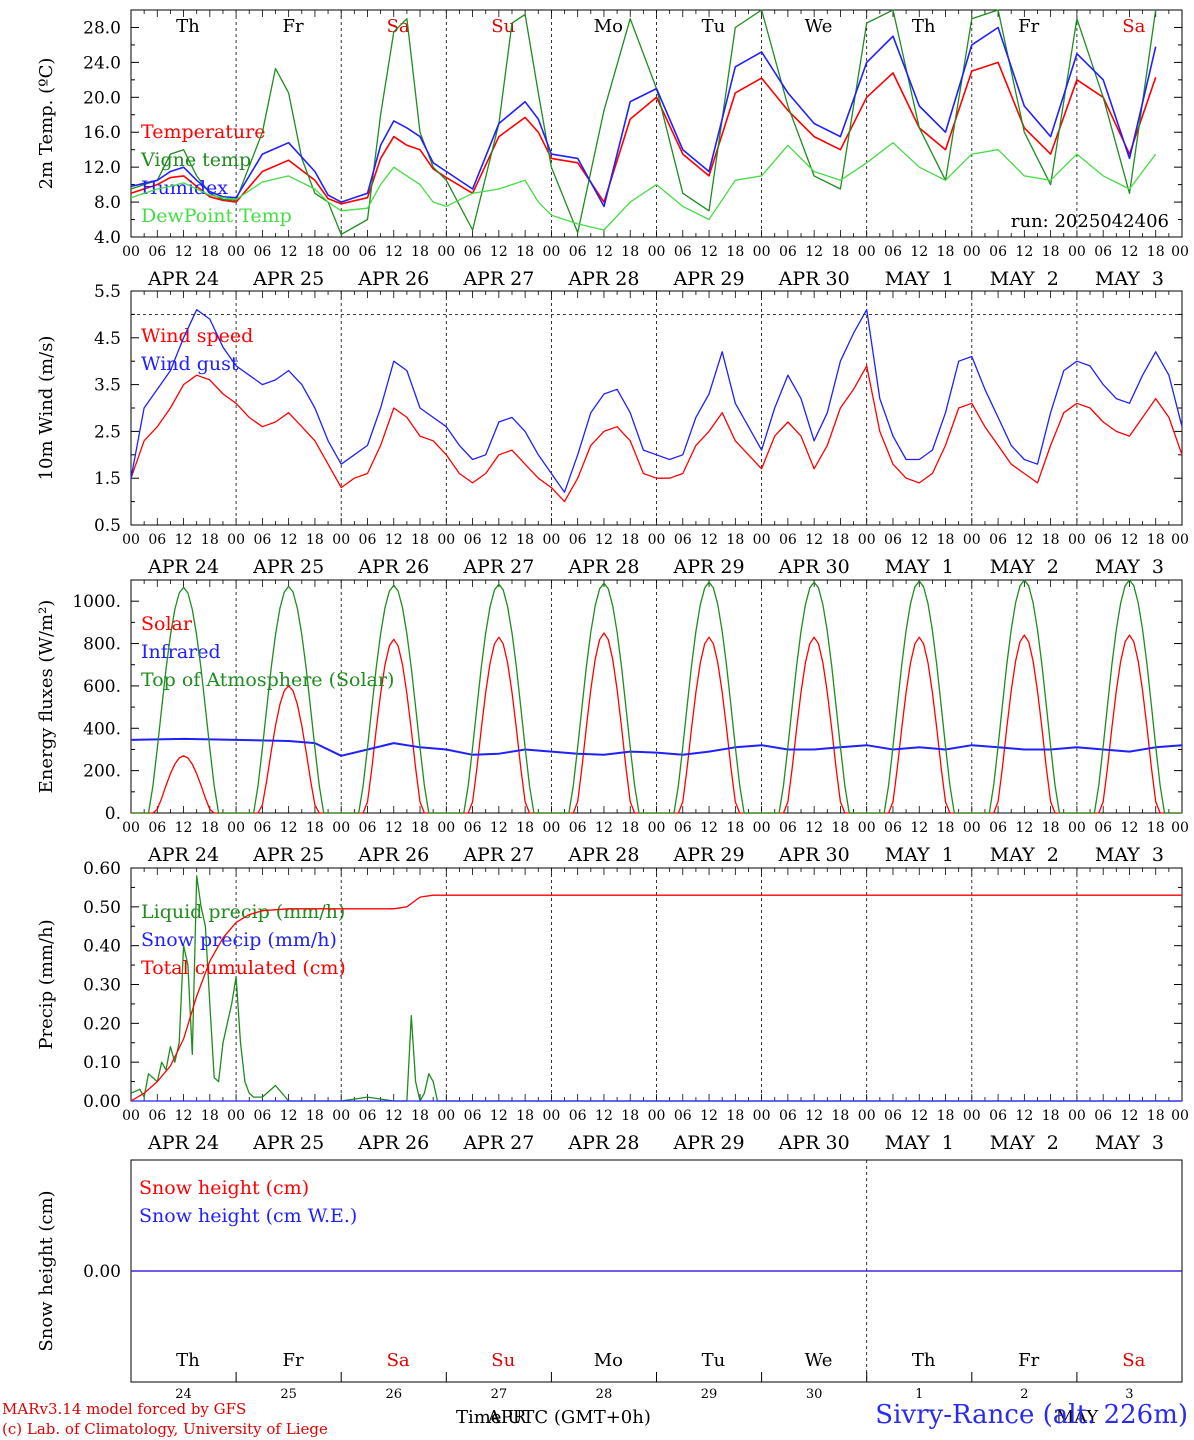 The width and height of the screenshot is (1194, 1440). I want to click on panel-1-y-axis-label: 10m Wind (m/s), so click(46, 408).